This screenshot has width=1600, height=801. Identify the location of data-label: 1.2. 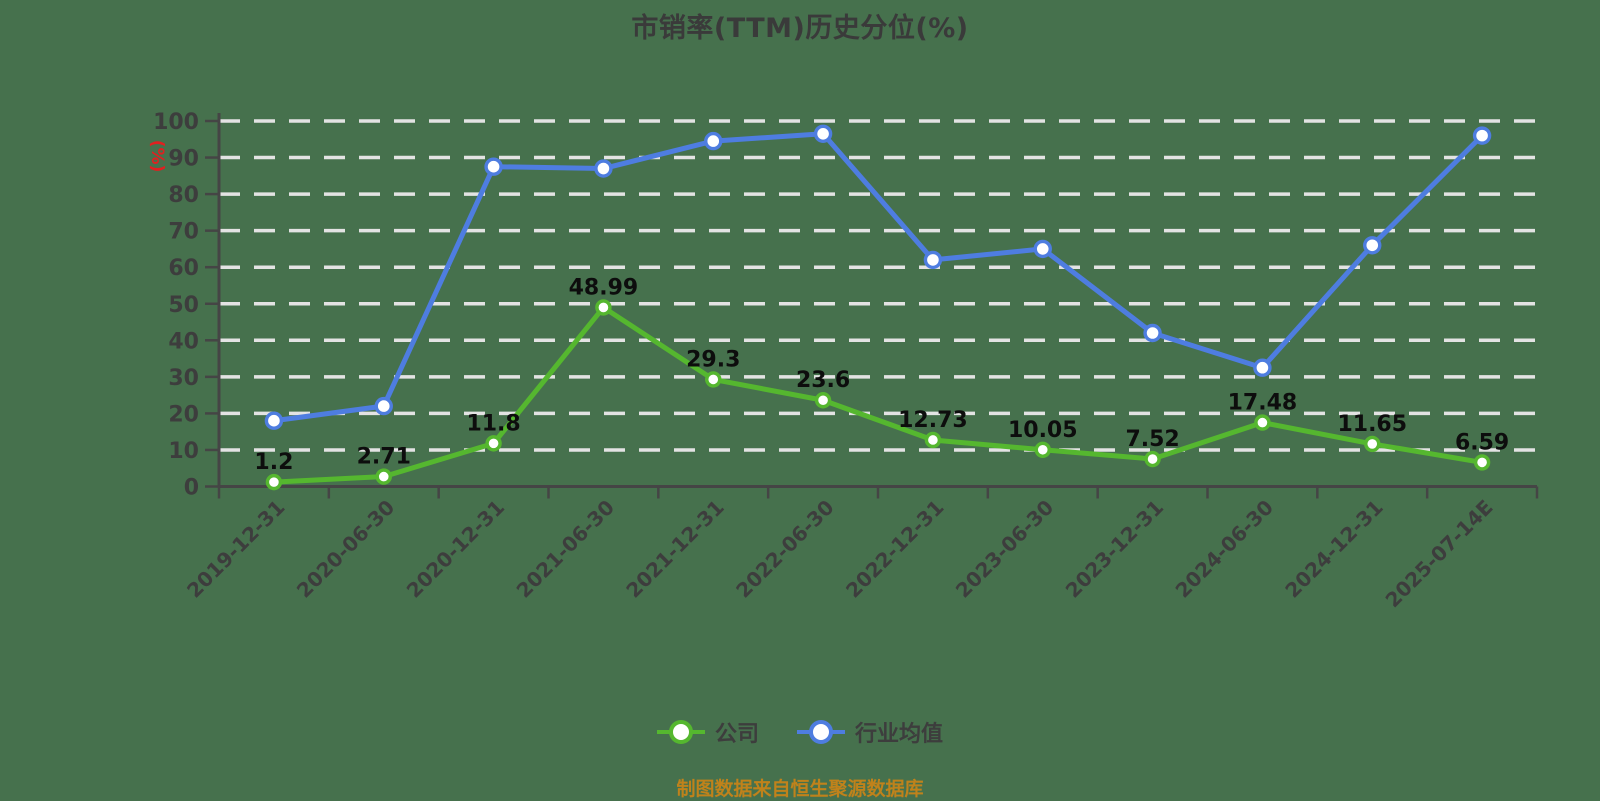
(273, 462).